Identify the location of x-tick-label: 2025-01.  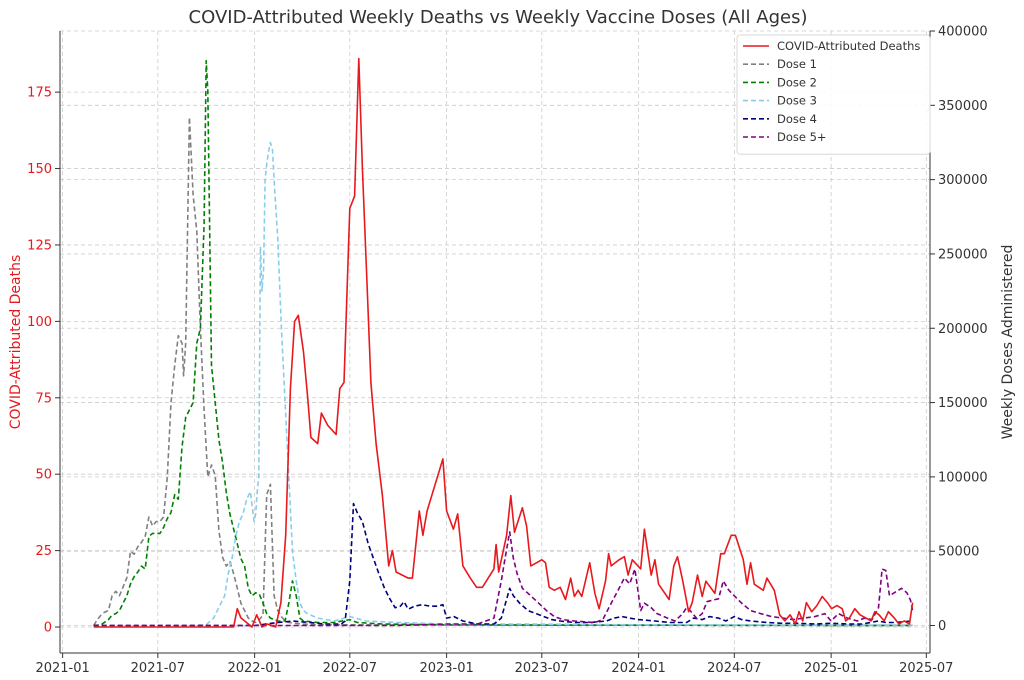
(831, 668).